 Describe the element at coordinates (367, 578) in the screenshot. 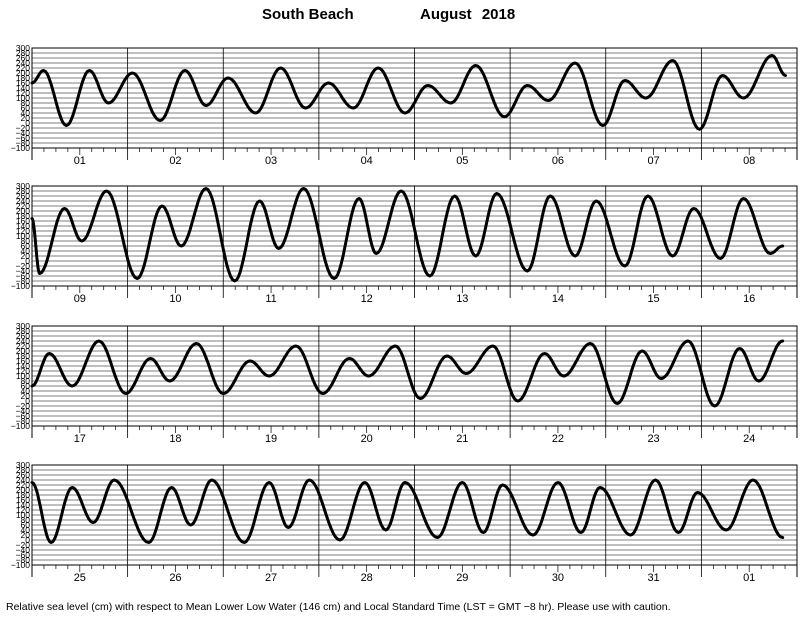

I see `day-label: 28` at that location.